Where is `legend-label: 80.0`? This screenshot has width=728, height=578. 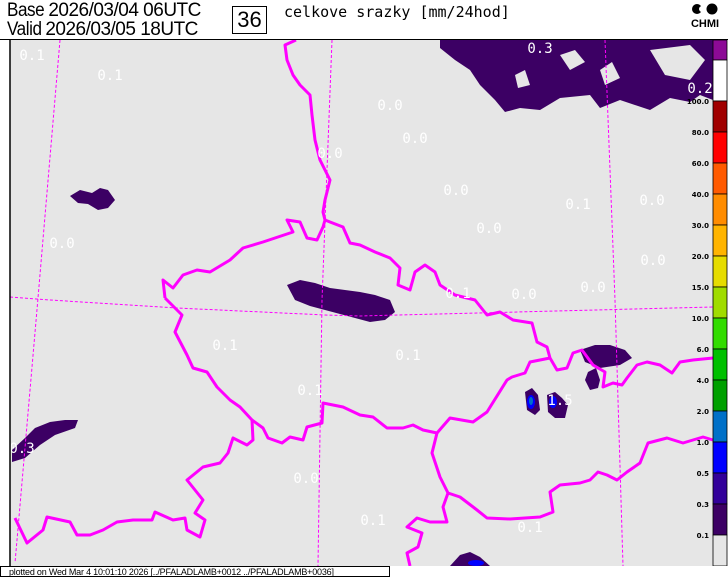
legend-label: 80.0 is located at coordinates (700, 133).